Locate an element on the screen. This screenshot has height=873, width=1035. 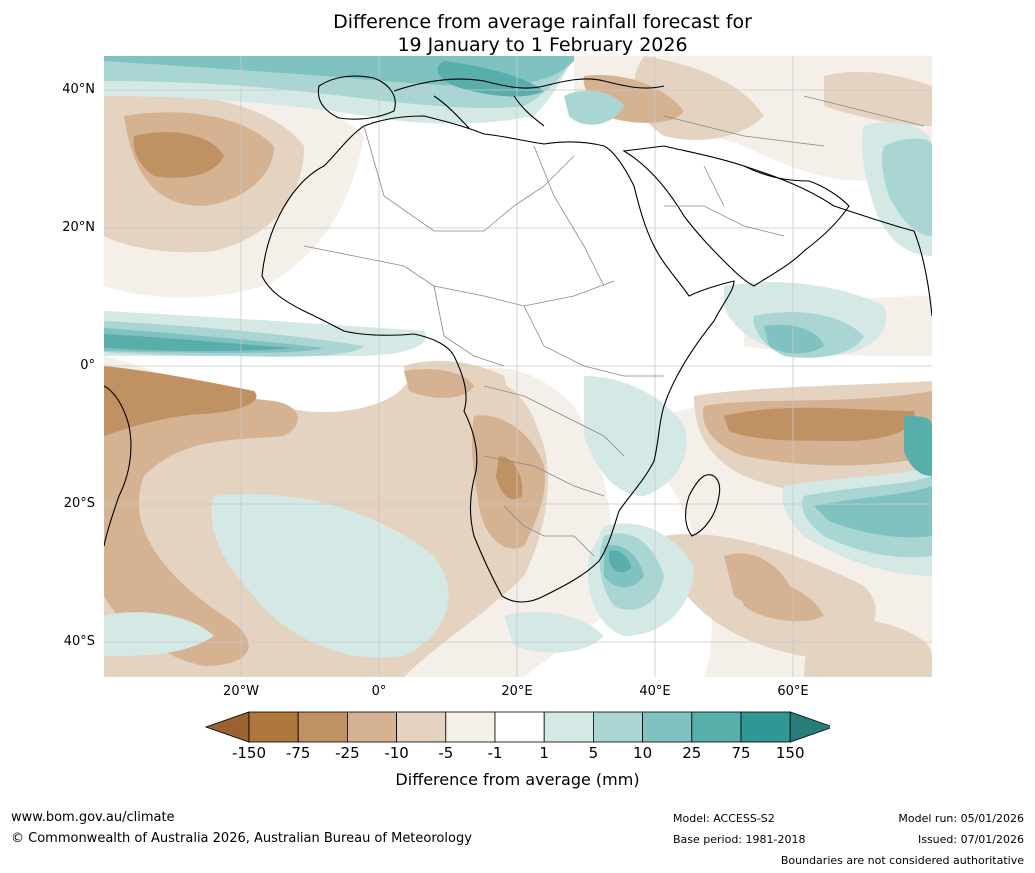
colorbar-tick-label: 25 is located at coordinates (692, 753).